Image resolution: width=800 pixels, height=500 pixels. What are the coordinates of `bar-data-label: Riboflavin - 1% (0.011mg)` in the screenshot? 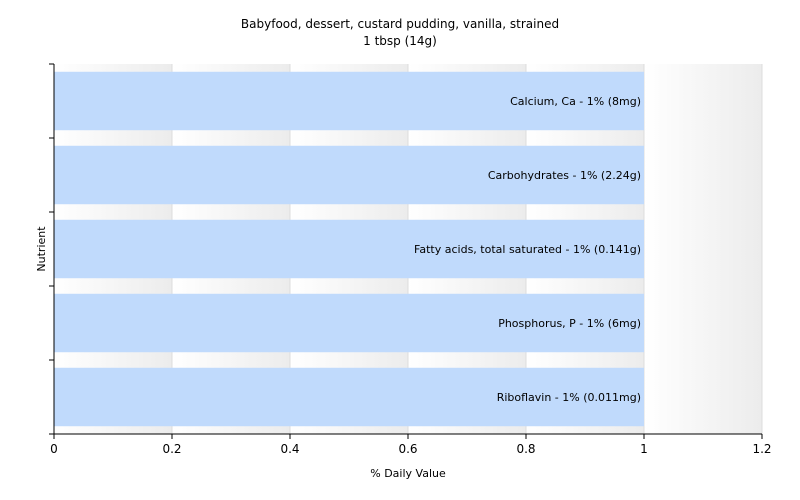 It's located at (569, 397).